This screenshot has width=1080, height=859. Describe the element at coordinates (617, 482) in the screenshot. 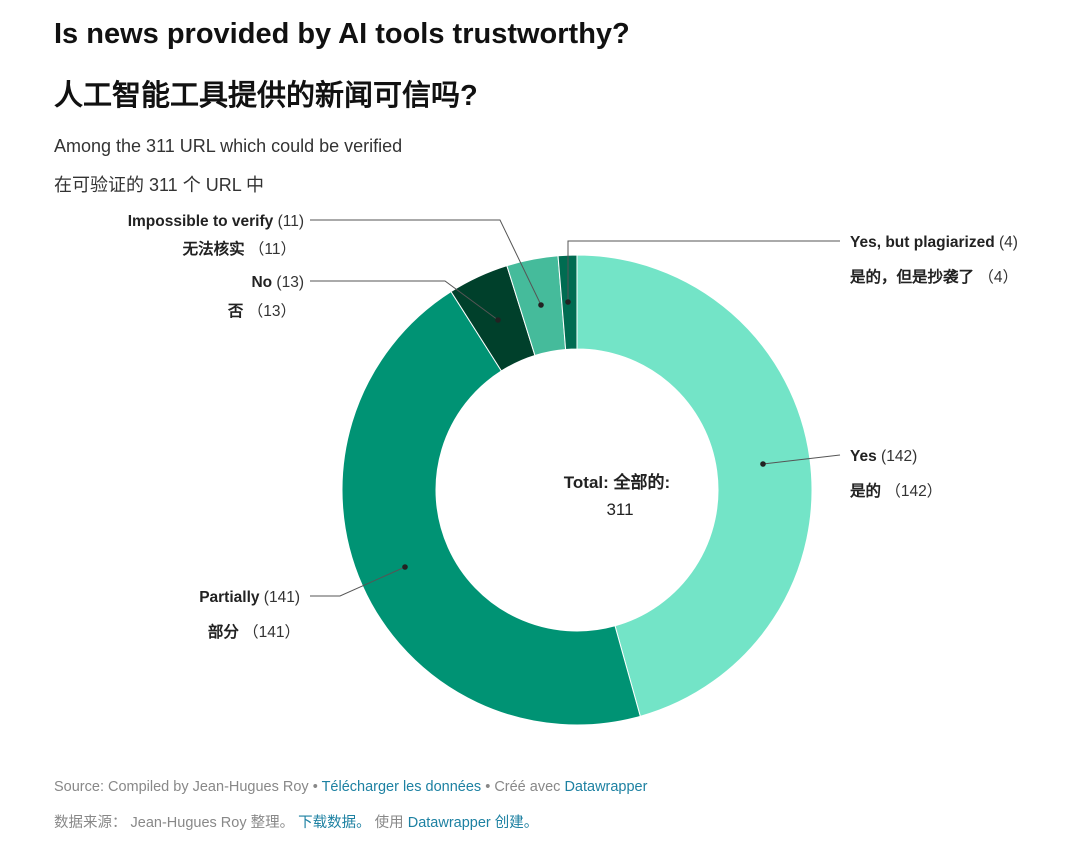

I see `center-label-title: Total: 全部的:` at that location.